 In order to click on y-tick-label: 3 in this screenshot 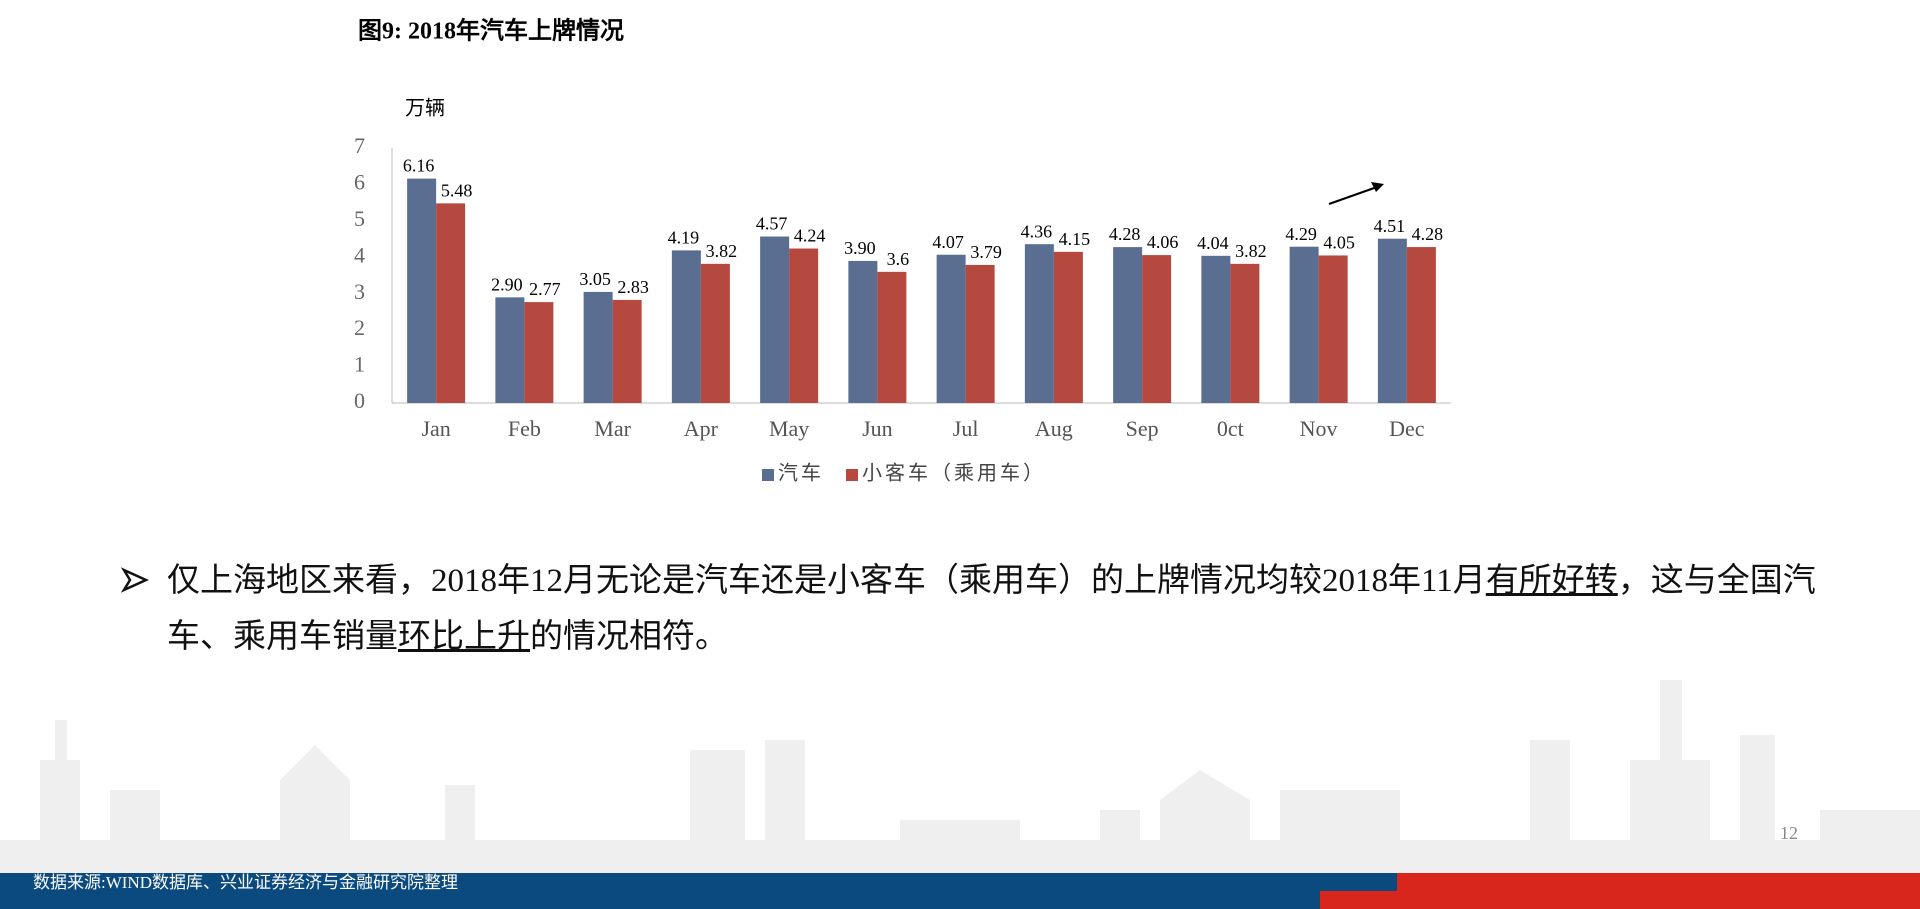, I will do `click(359, 291)`.